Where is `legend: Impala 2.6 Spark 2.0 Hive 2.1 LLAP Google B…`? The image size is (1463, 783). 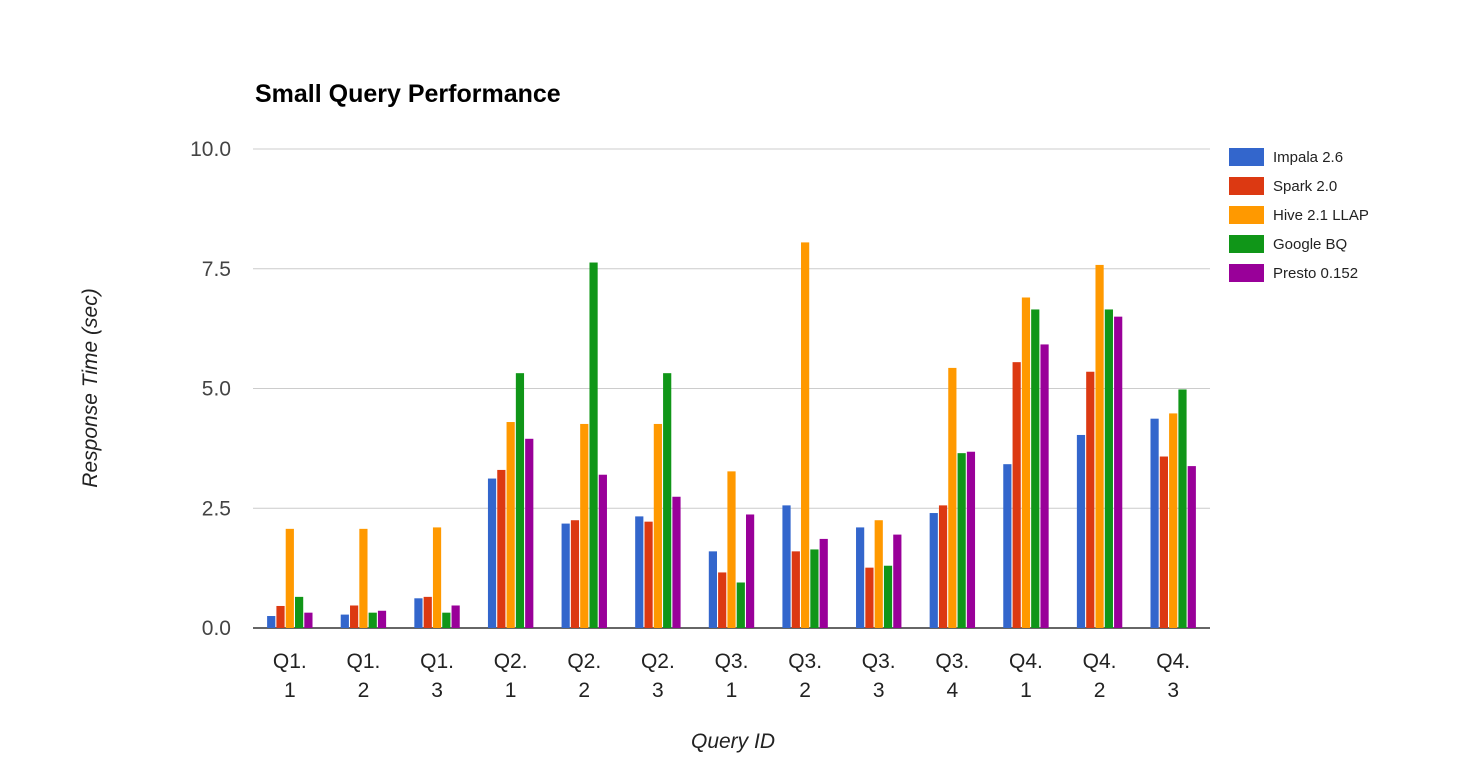
legend: Impala 2.6 Spark 2.0 Hive 2.1 LLAP Google B… is located at coordinates (1299, 215).